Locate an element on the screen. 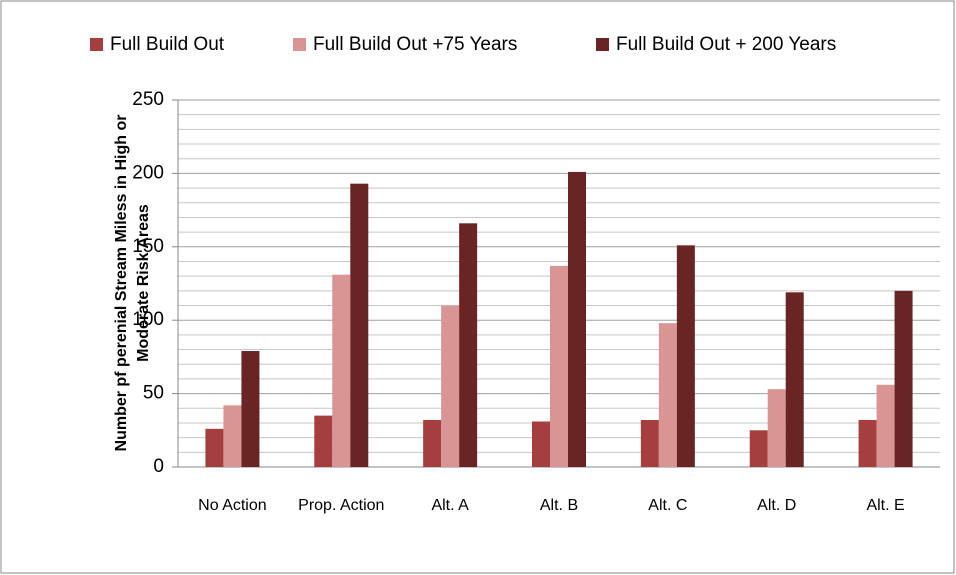 The image size is (956, 575). y-tick-label: 0 is located at coordinates (158, 466).